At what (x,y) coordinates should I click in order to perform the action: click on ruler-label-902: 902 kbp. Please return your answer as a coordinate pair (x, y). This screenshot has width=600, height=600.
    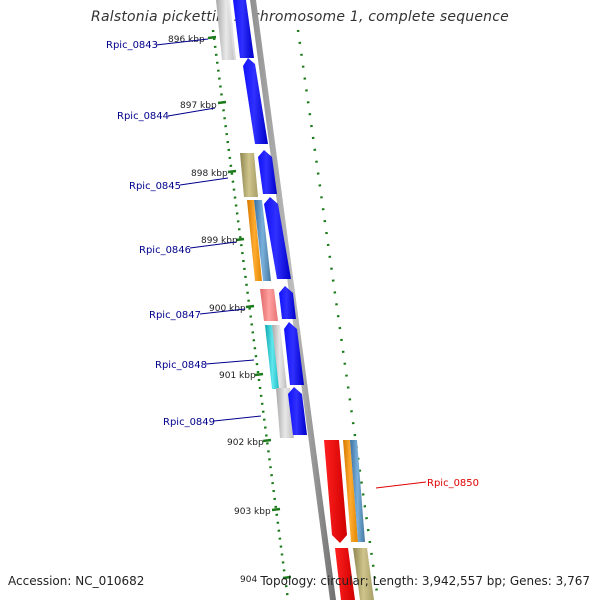
    Looking at the image, I should click on (245, 443).